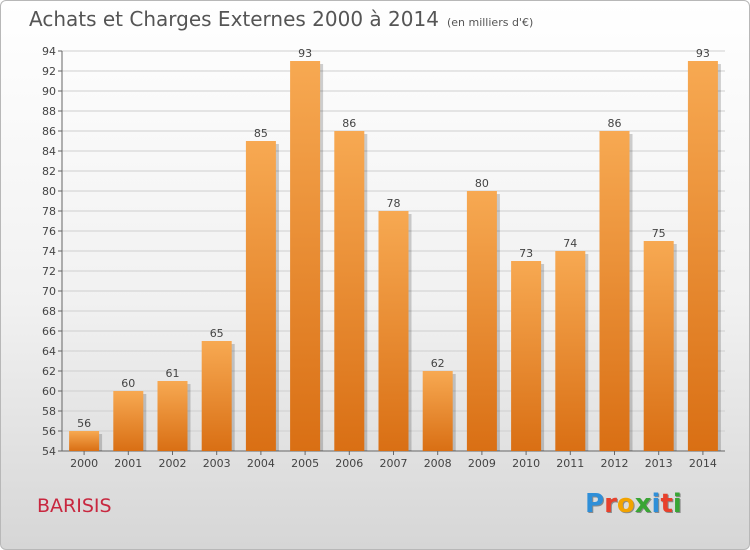 This screenshot has height=550, width=750. I want to click on x-tick-label: 2011, so click(570, 463).